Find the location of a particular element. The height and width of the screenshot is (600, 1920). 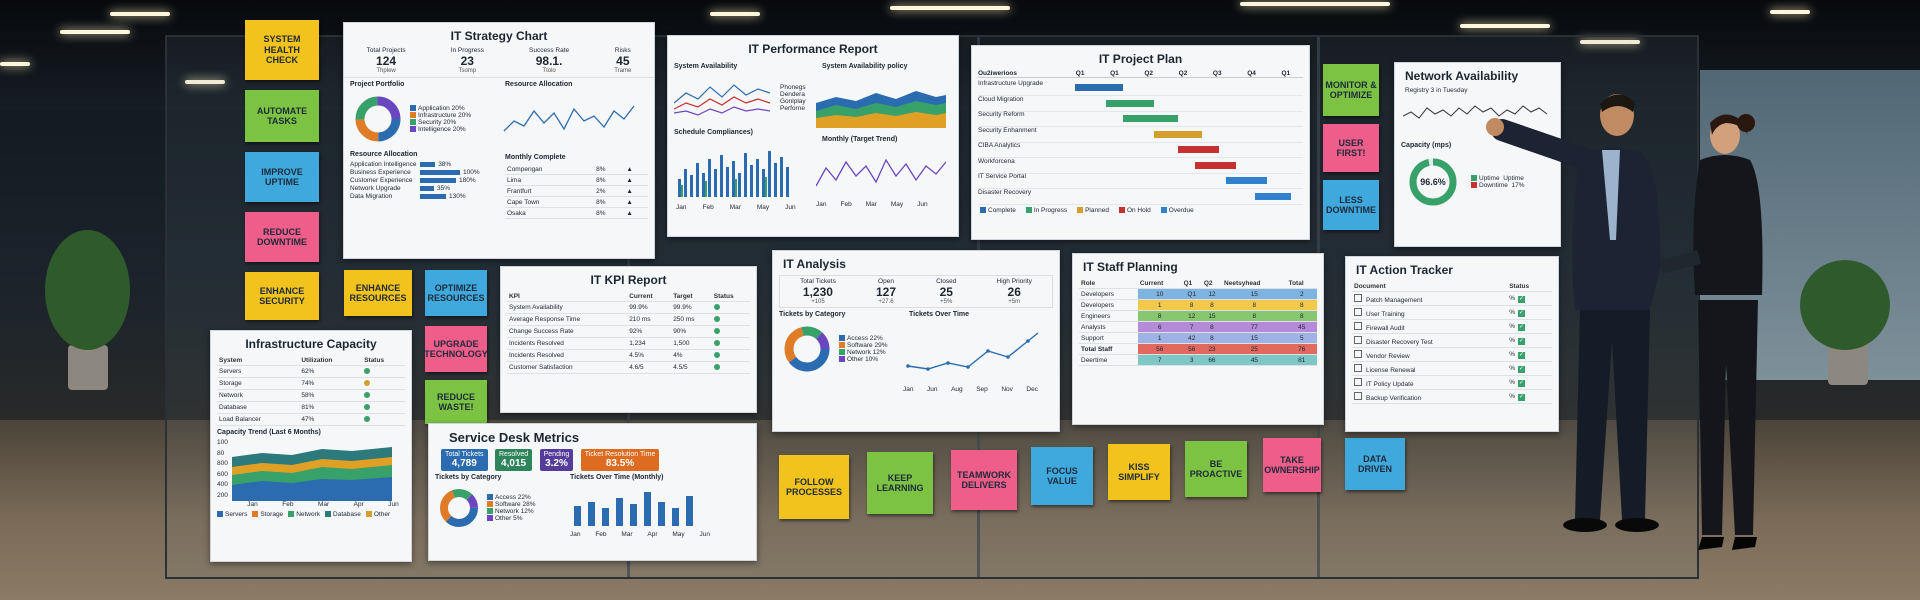

action-title: IT Action Tracker is located at coordinates (1404, 270).